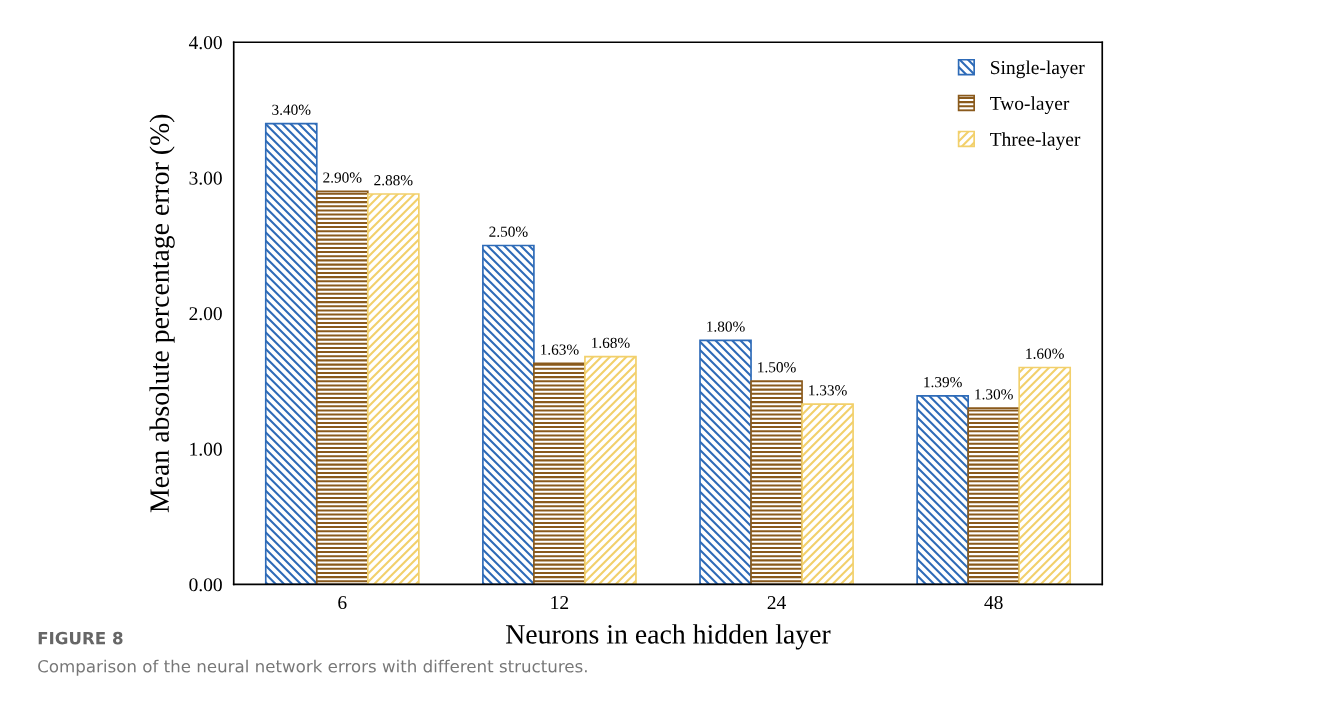 The height and width of the screenshot is (704, 1328). I want to click on data-label: 1.33%, so click(828, 390).